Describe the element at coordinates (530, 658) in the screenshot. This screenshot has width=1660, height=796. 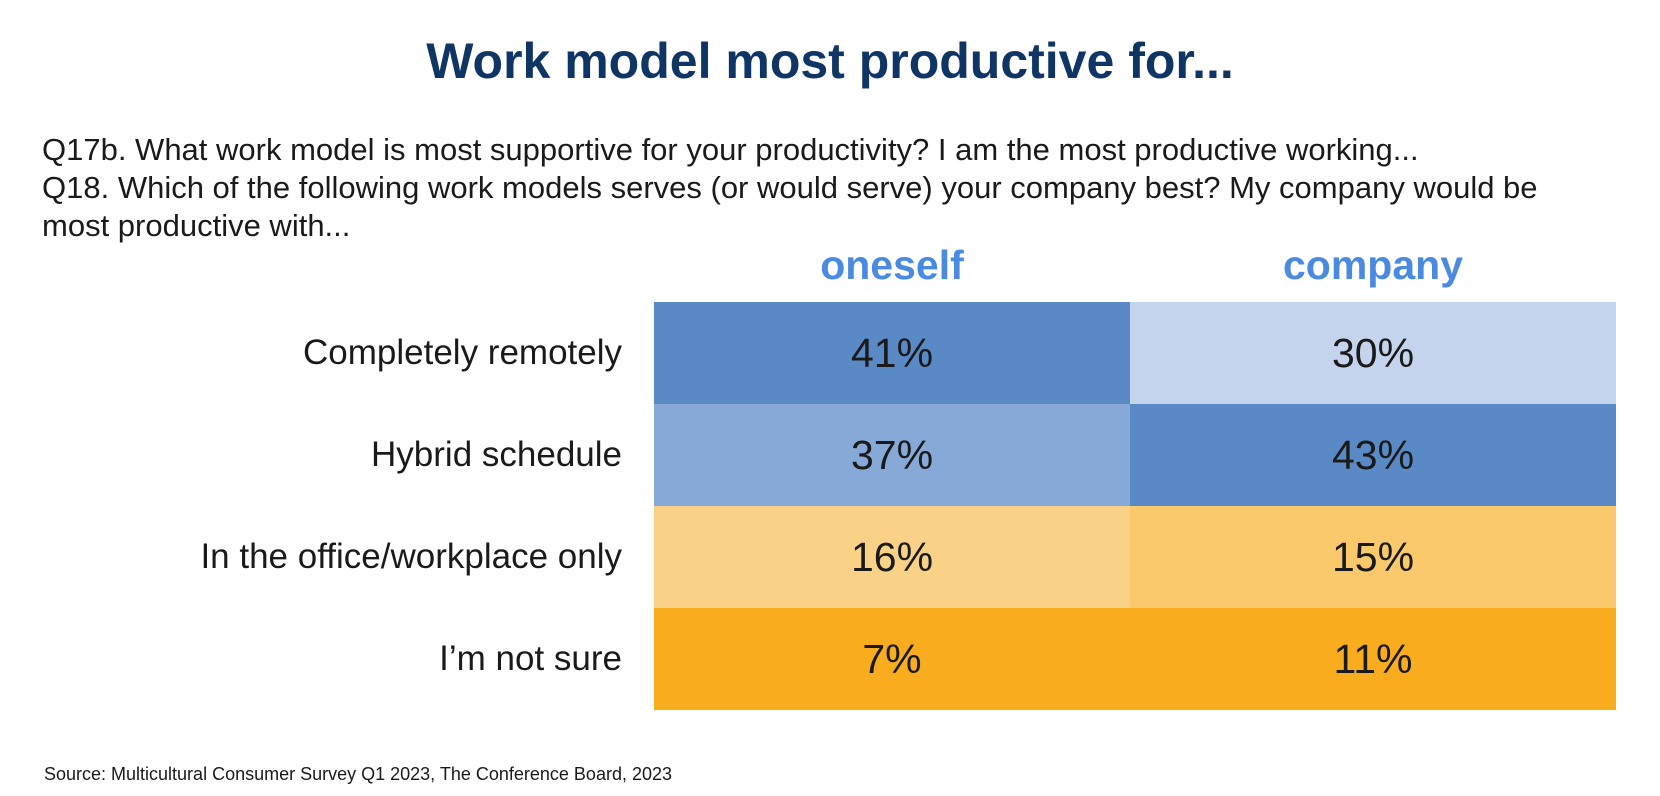
I see `row-label: I’m not sure` at that location.